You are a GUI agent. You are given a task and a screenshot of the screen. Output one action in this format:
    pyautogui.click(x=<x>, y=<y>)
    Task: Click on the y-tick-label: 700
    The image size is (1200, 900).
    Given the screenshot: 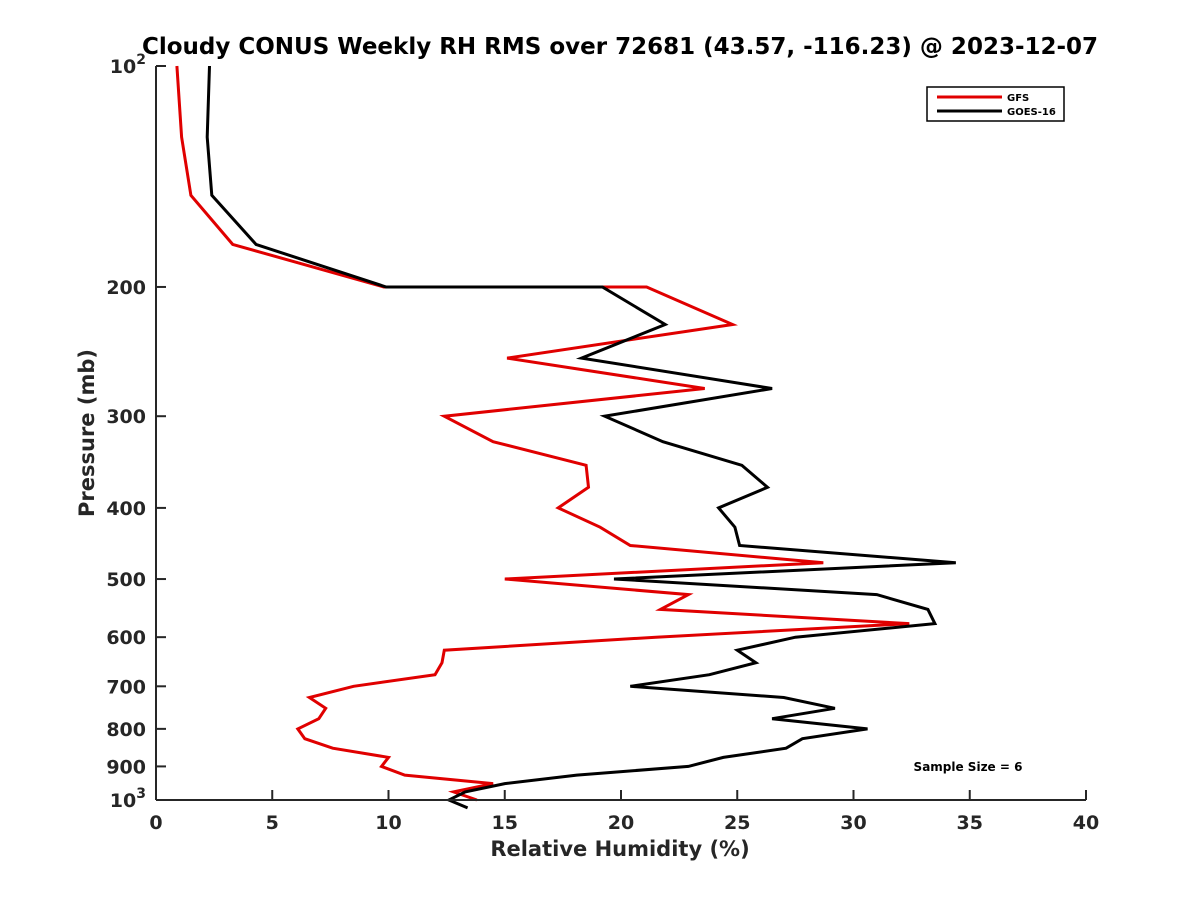 What is the action you would take?
    pyautogui.click(x=126, y=687)
    